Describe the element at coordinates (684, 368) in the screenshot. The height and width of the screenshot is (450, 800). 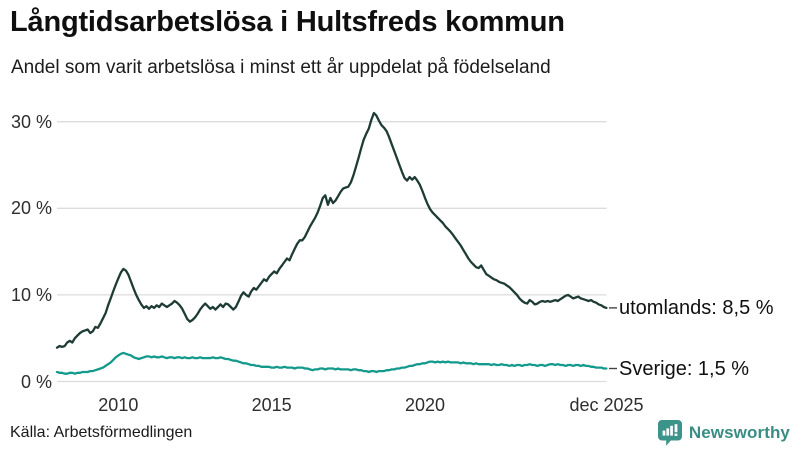
I see `series-end-label-Sverige: Sverige: 1,5 %` at that location.